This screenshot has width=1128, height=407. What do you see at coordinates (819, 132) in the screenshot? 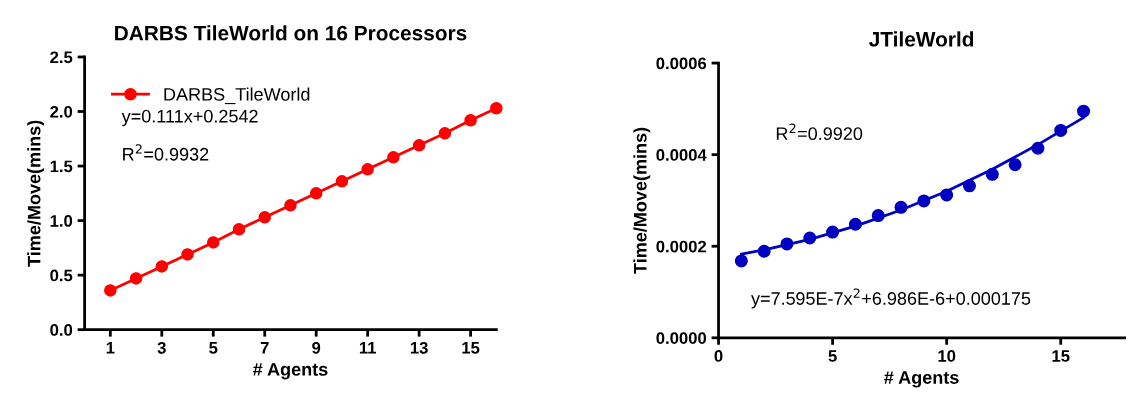
I see `annotation: R$^{2}$=0.9920` at bounding box center [819, 132].